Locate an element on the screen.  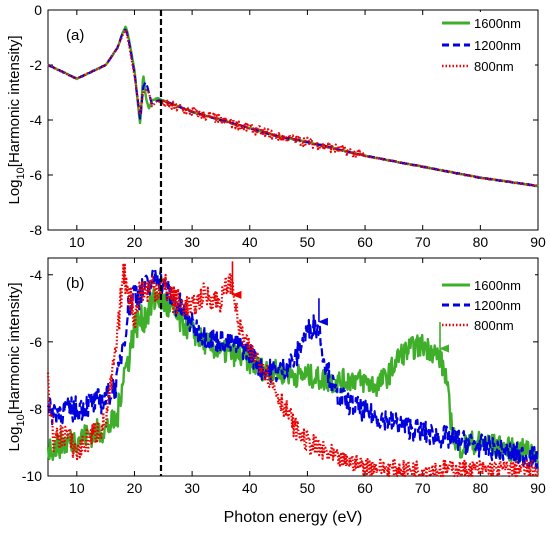
panel-b-legend-box is located at coordinates (485, 291).